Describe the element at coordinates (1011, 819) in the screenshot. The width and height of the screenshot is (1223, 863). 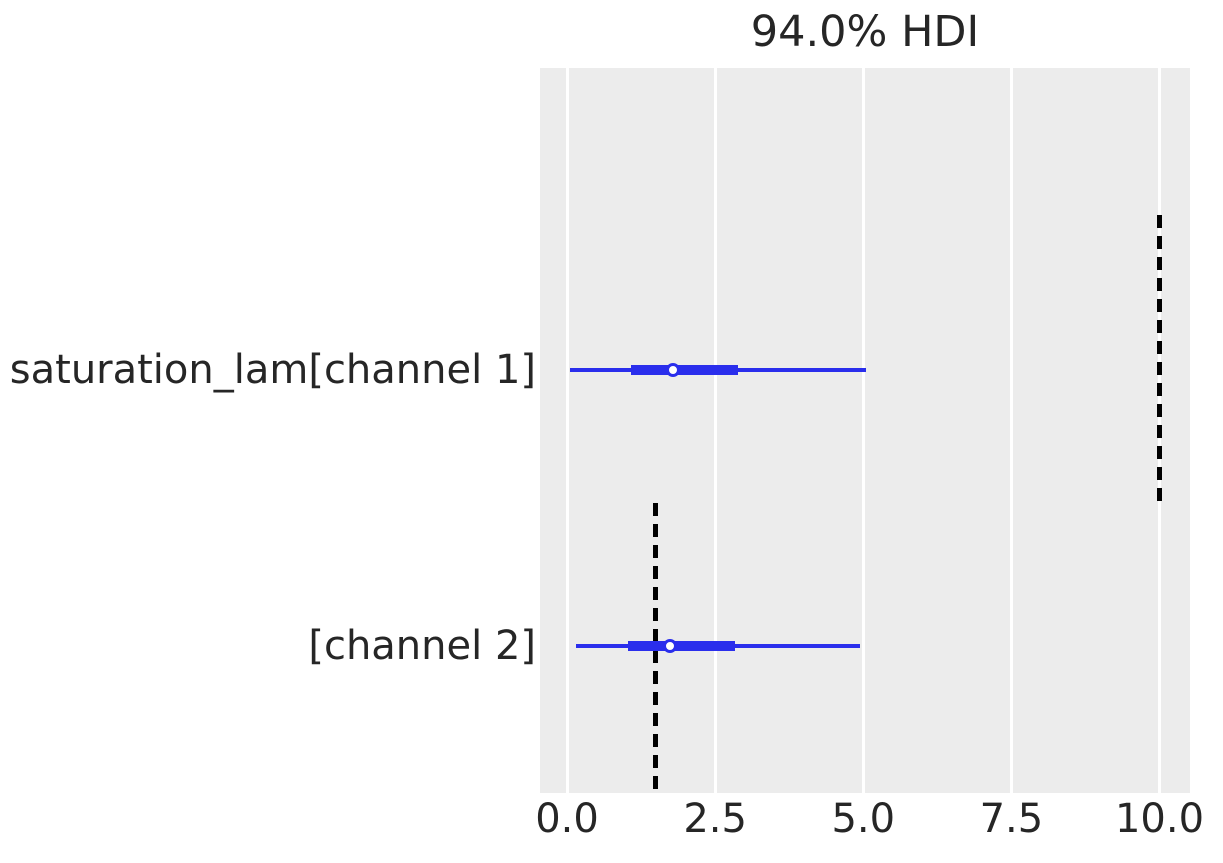
I see `x-tick-label: 7.5` at that location.